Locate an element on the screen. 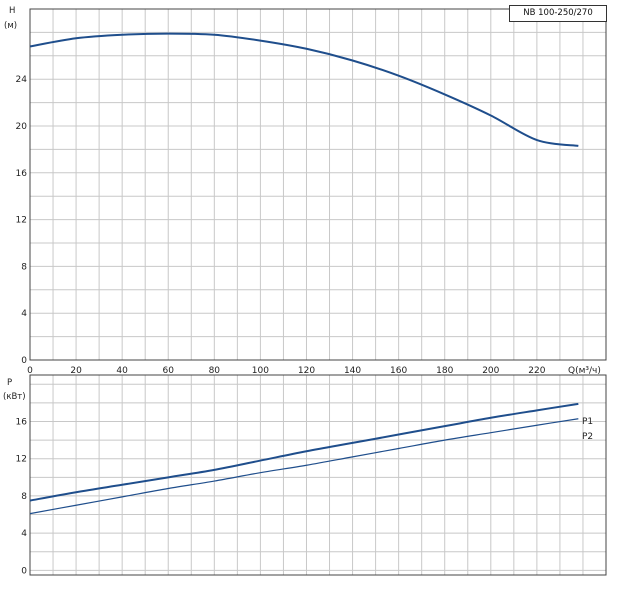 The image size is (624, 606). x-tick-label: 20 is located at coordinates (76, 371).